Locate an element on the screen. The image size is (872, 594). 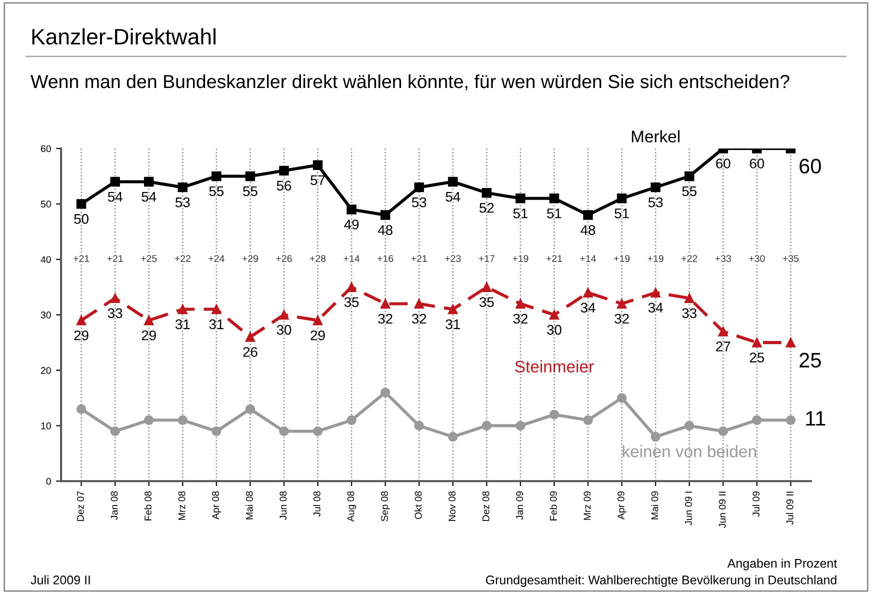
y-tick-label: 20 is located at coordinates (45, 370).